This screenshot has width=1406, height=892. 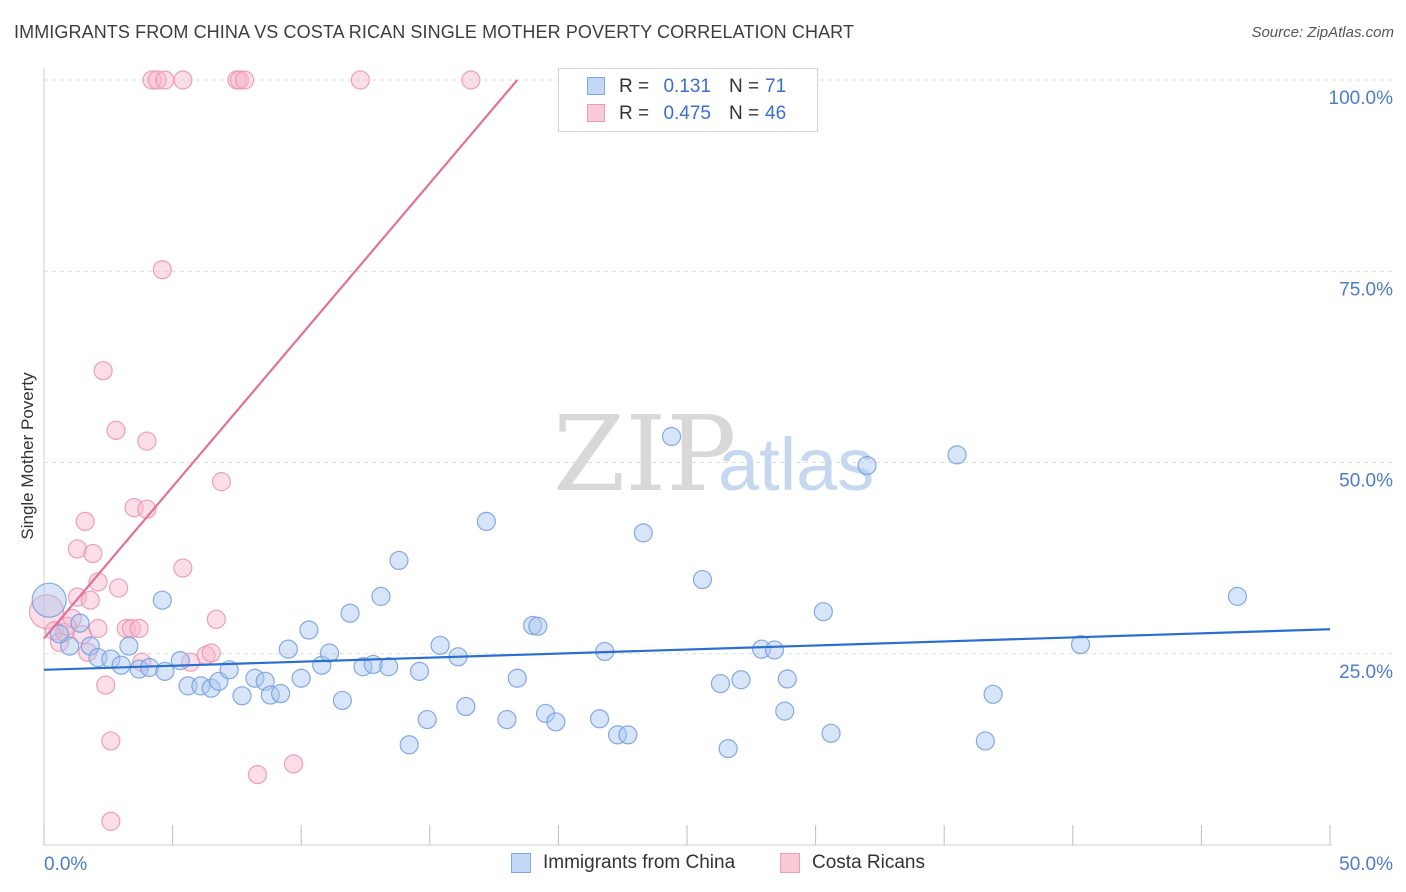 I want to click on x-tick-label: 0.0%, so click(x=65, y=864).